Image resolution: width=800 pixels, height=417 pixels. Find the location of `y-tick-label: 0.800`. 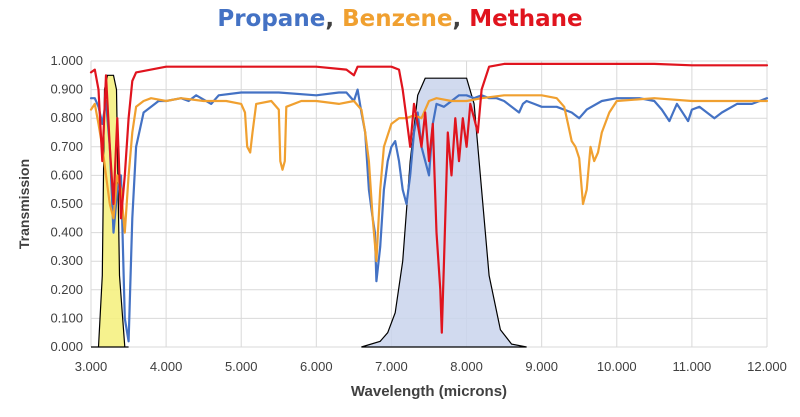

y-tick-label: 0.800 is located at coordinates (66, 117).